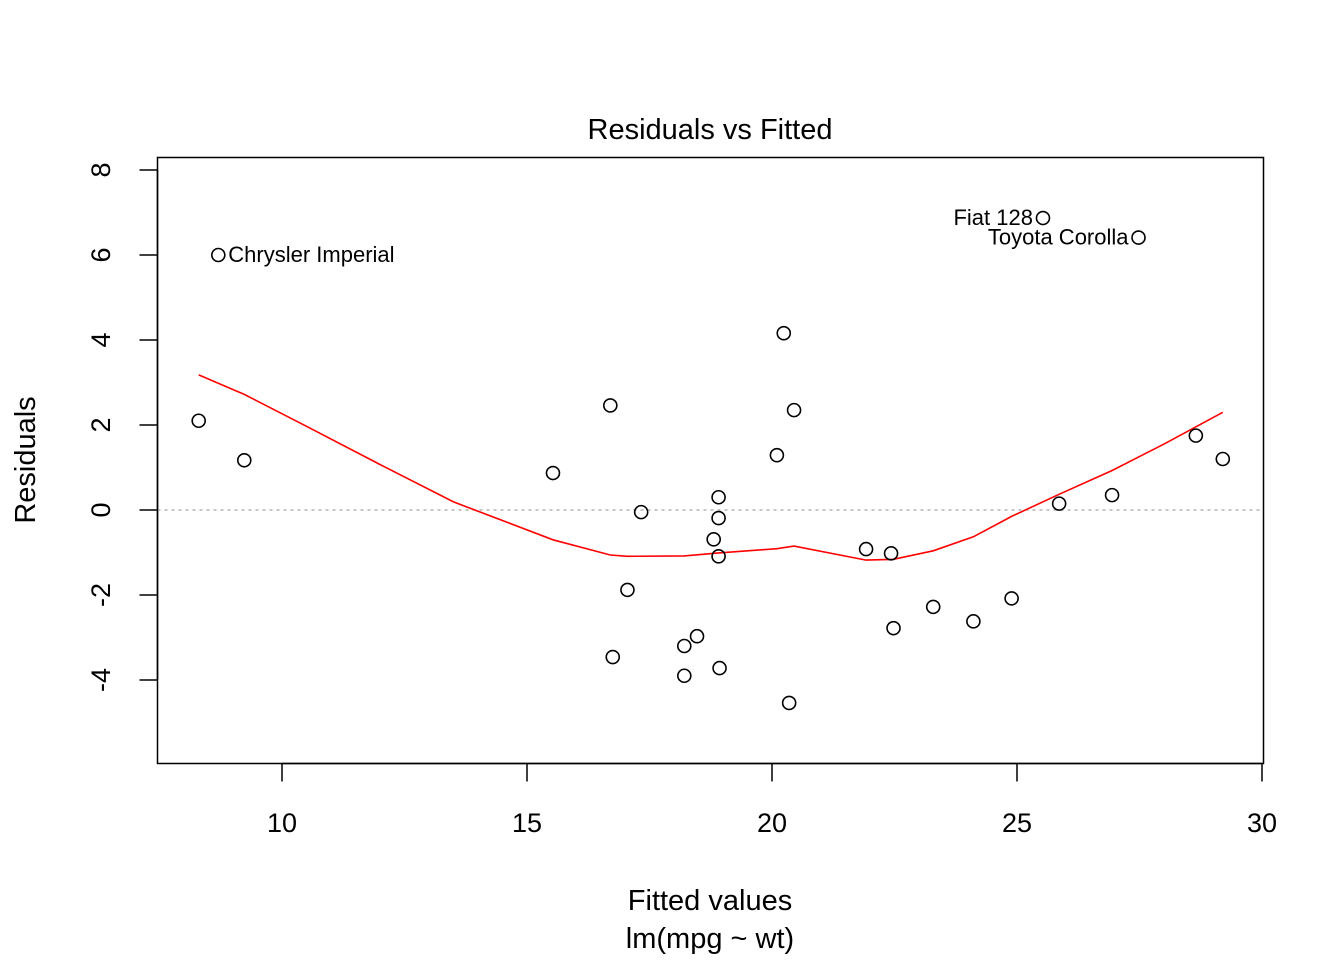 The height and width of the screenshot is (960, 1344). Describe the element at coordinates (311, 254) in the screenshot. I see `point-label: Chrysler Imperial` at that location.